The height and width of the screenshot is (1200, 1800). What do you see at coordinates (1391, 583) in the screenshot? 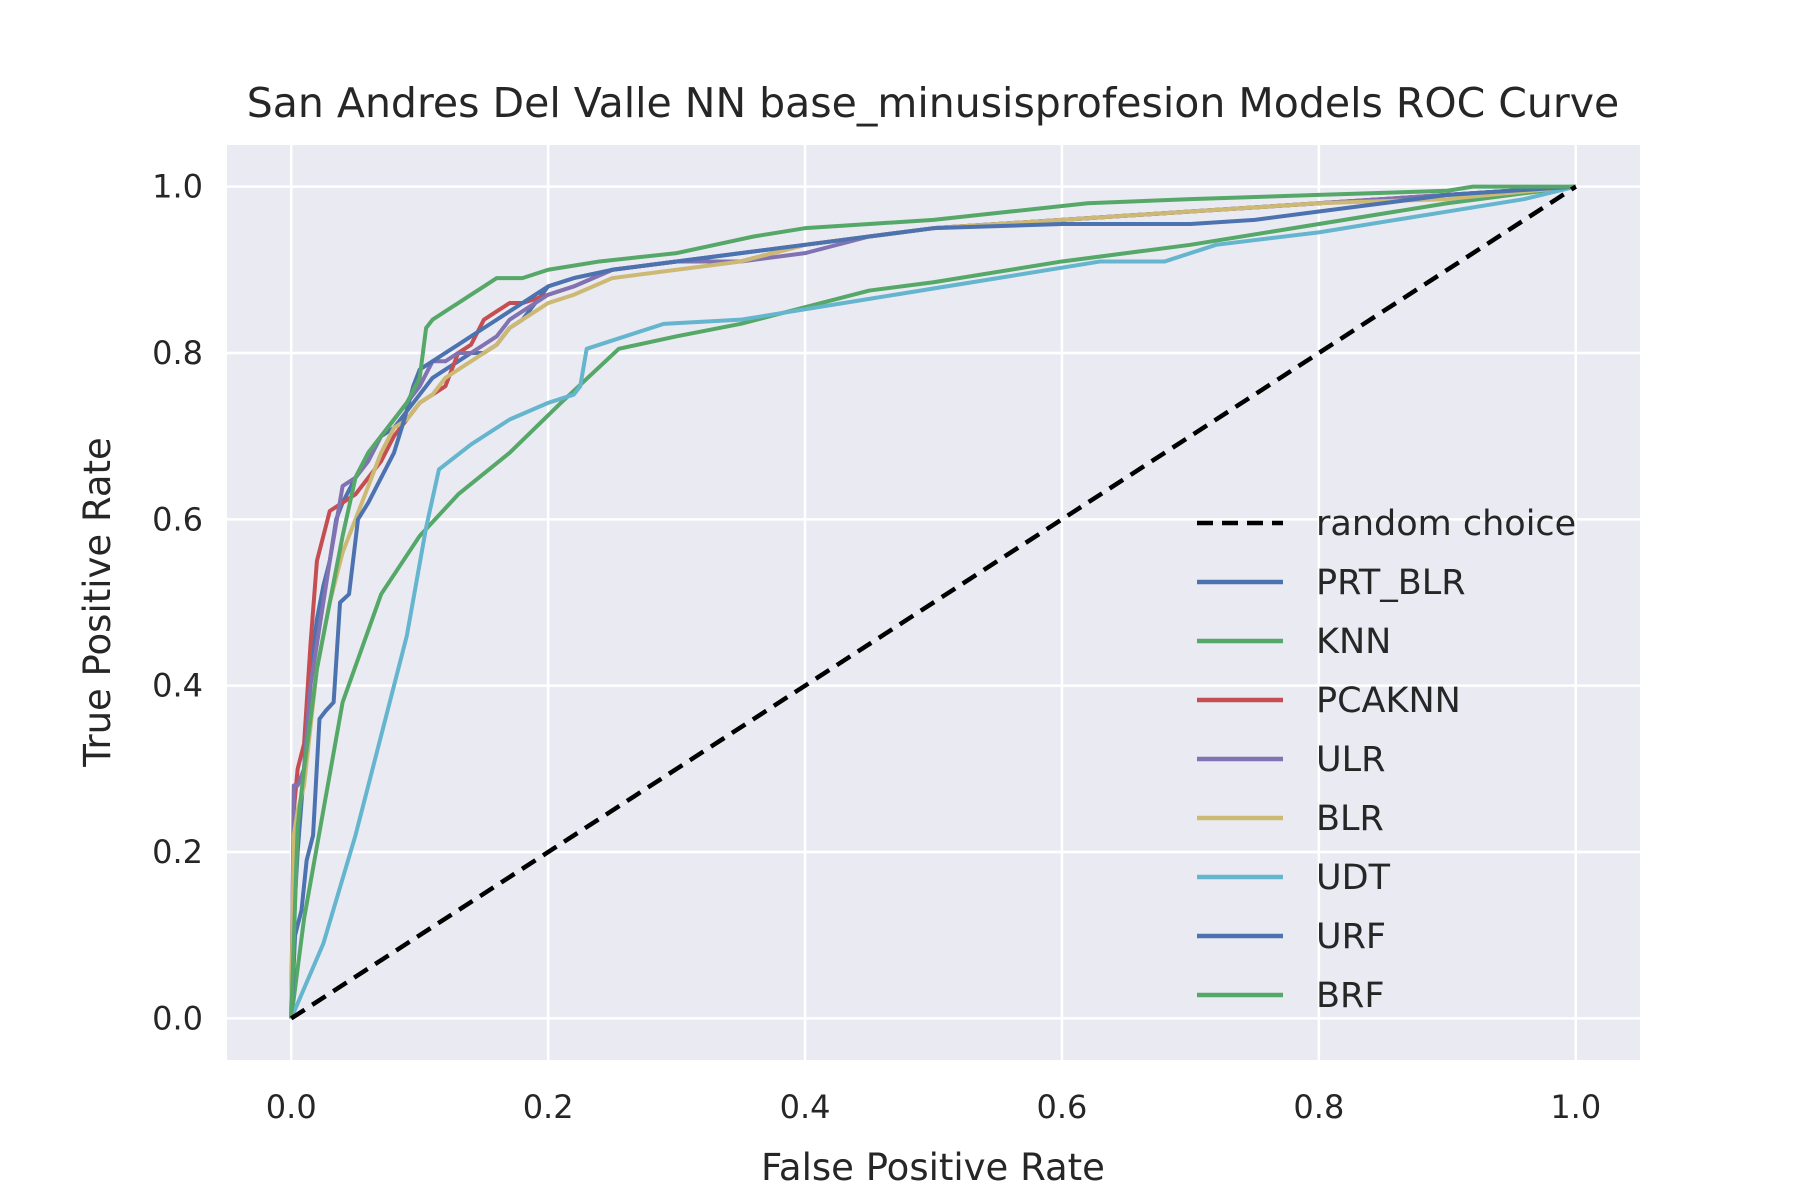
I see `legend-label-prt-blr: PRT_BLR` at bounding box center [1391, 583].